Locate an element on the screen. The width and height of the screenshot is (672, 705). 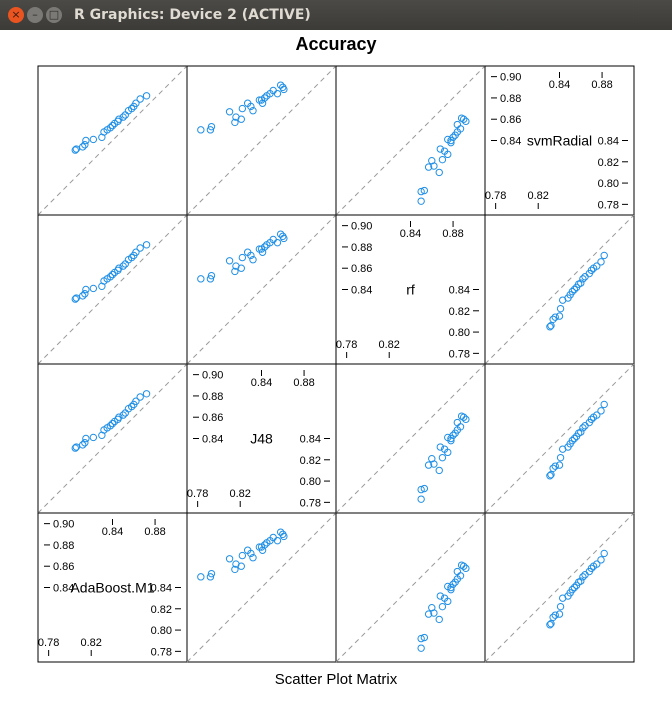
maximize-window-button: □ is located at coordinates (54, 15).